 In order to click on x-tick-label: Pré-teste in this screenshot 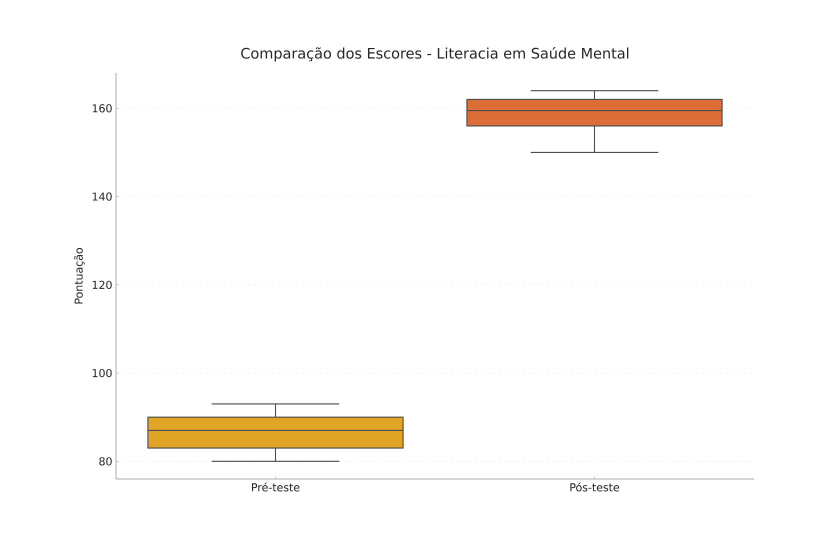, I will do `click(276, 487)`.